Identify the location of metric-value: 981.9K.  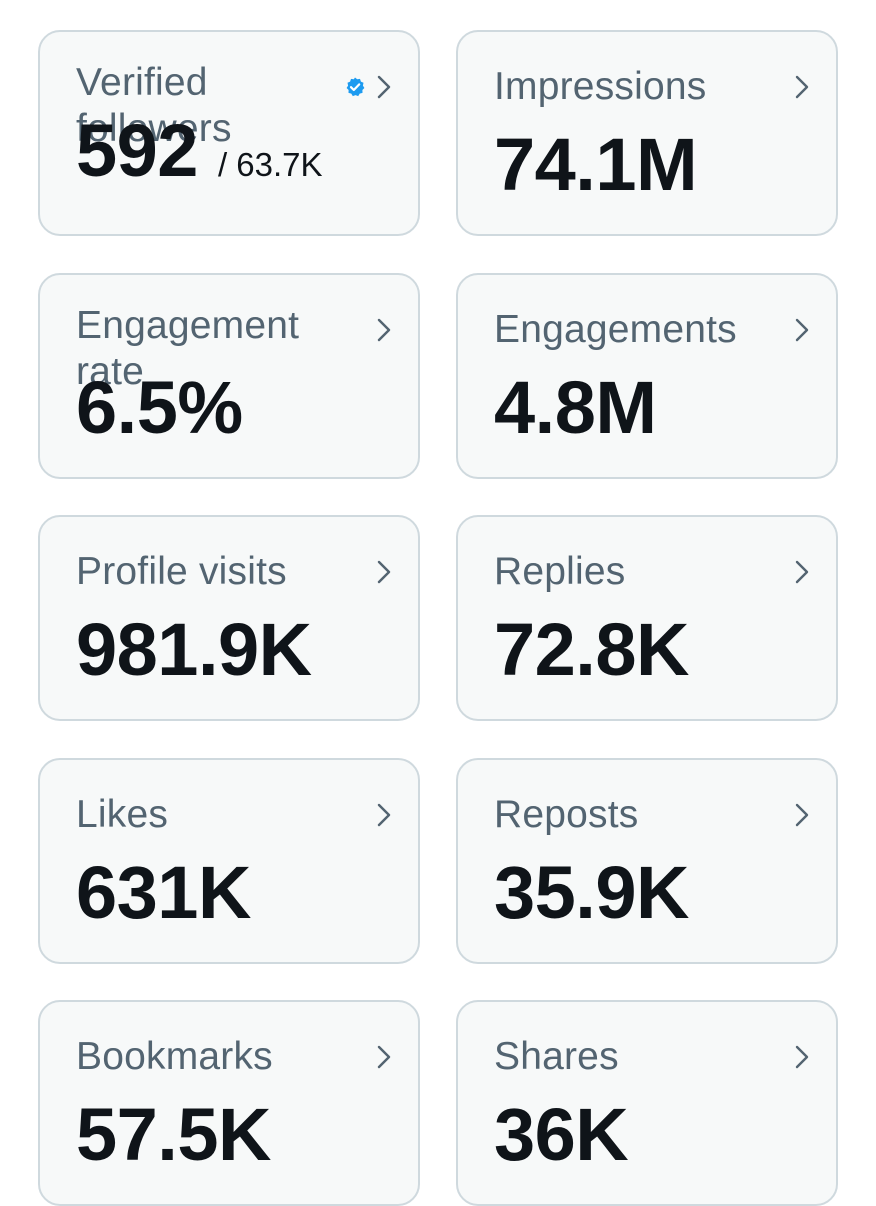
(194, 649).